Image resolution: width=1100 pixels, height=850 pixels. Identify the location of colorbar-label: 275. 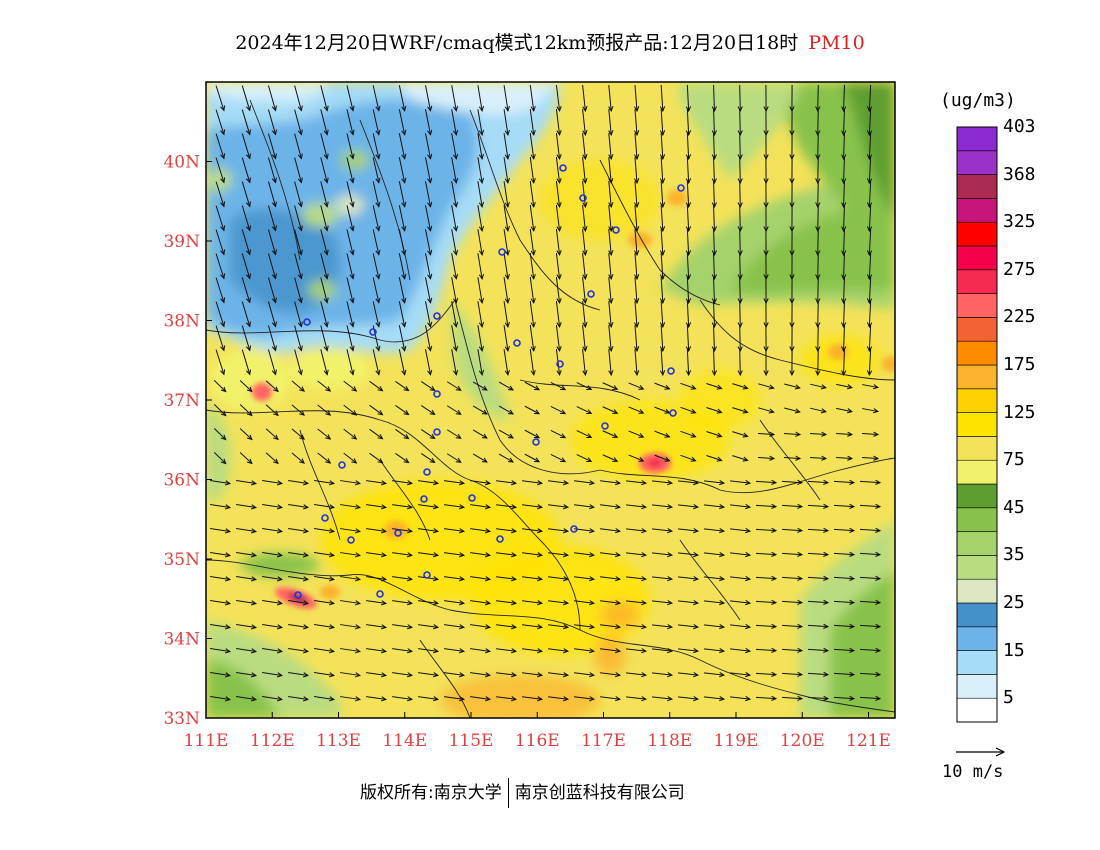
(1019, 269).